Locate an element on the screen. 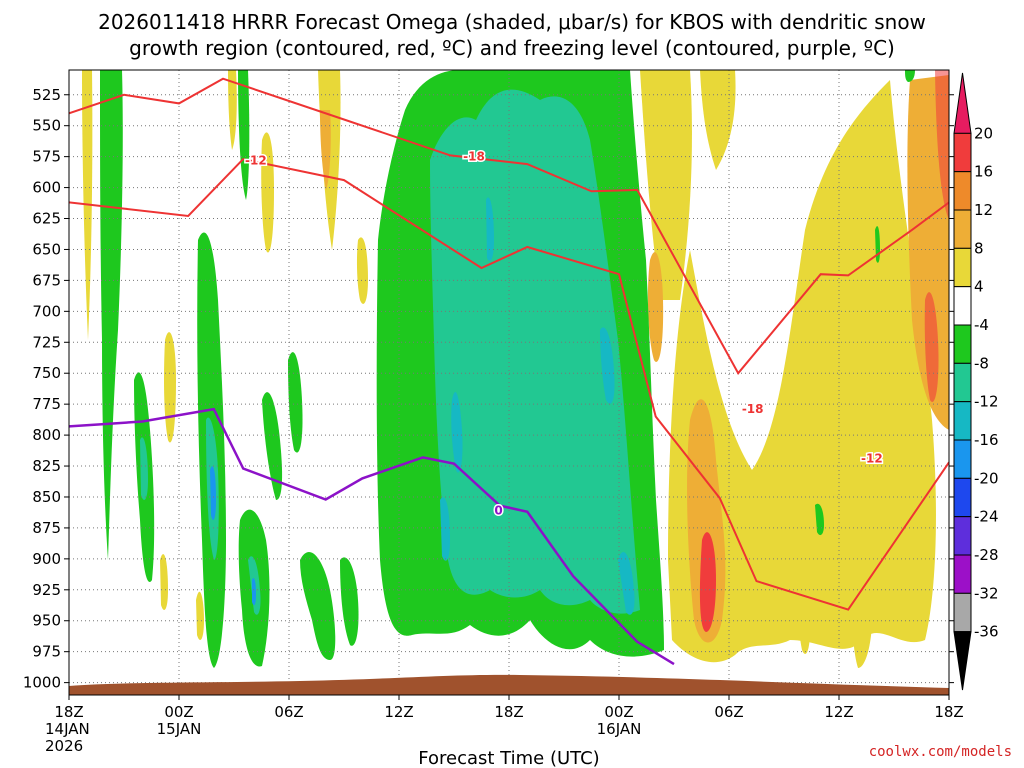 The width and height of the screenshot is (1024, 768). credit-text: coolwx.com/models is located at coordinates (940, 752).